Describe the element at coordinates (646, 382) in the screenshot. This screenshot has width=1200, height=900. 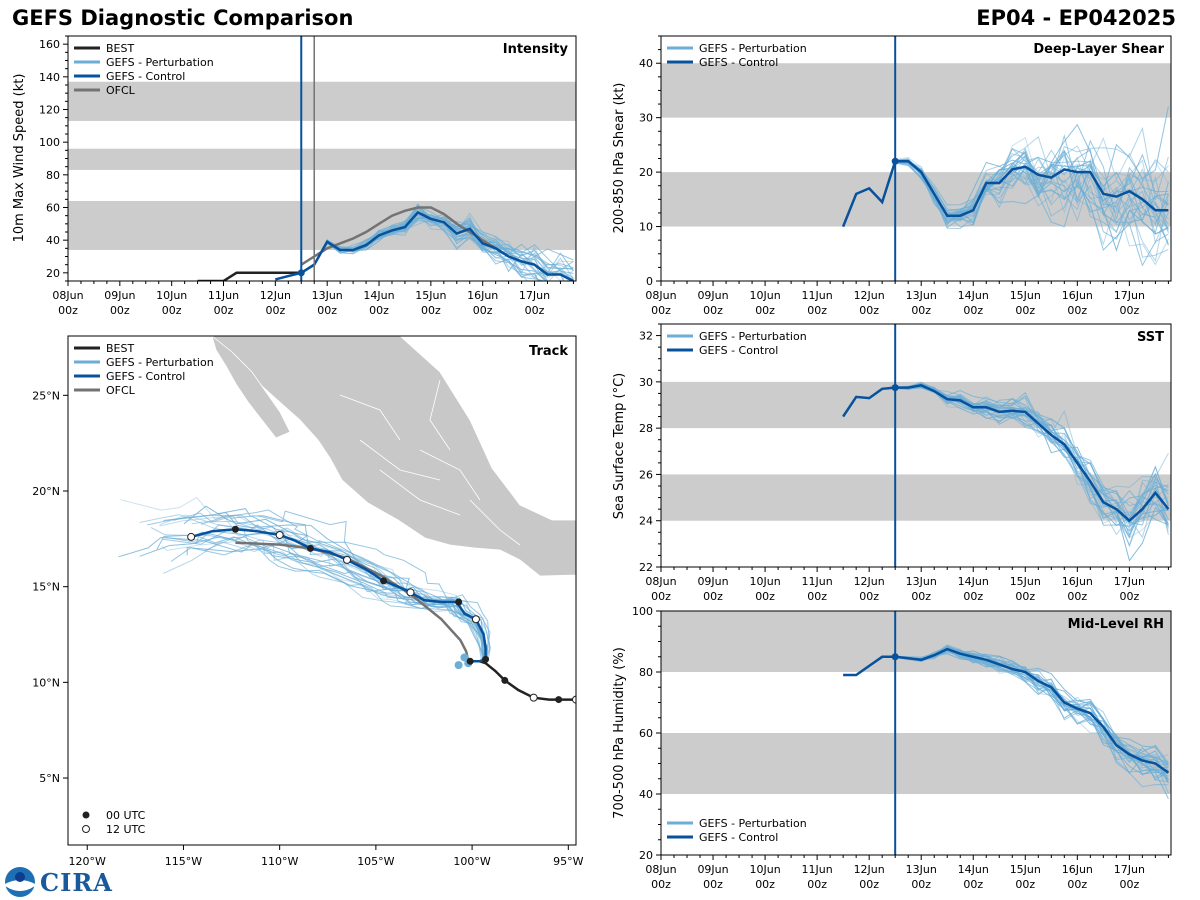
I see `sst-ytick-label: 30` at that location.